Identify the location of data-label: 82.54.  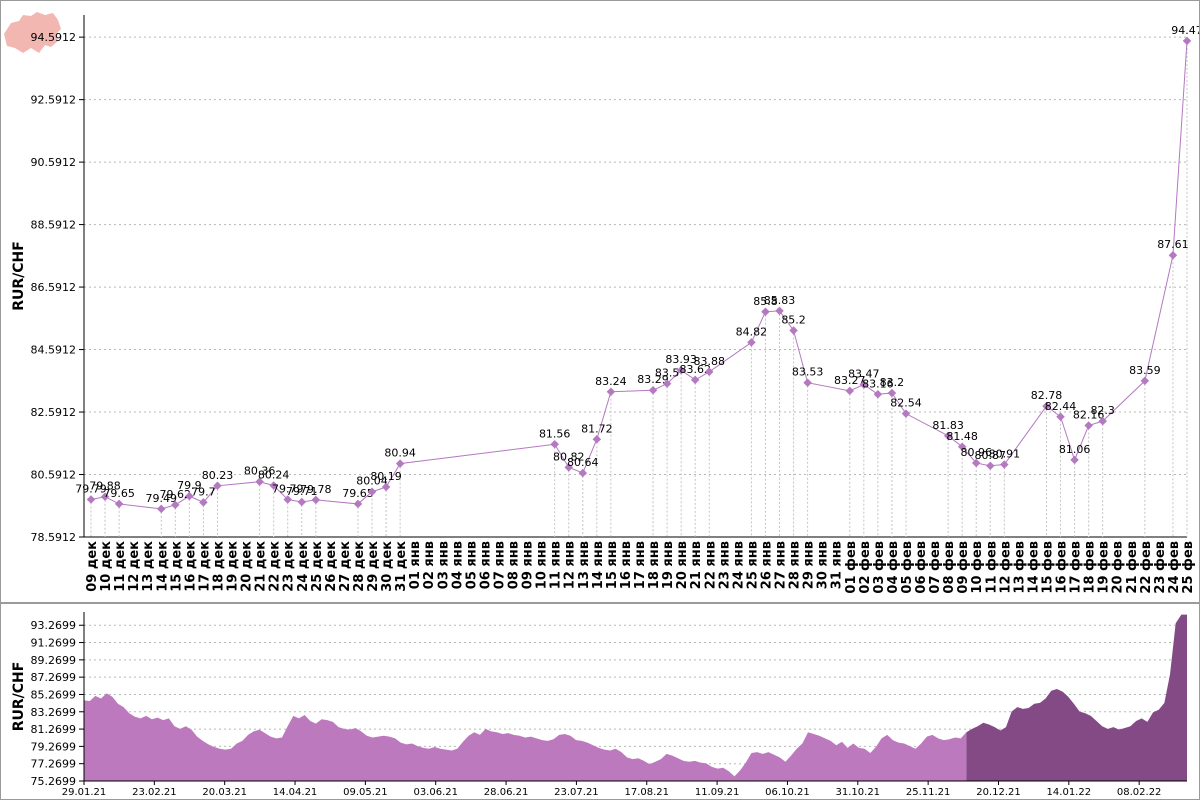
(906, 403).